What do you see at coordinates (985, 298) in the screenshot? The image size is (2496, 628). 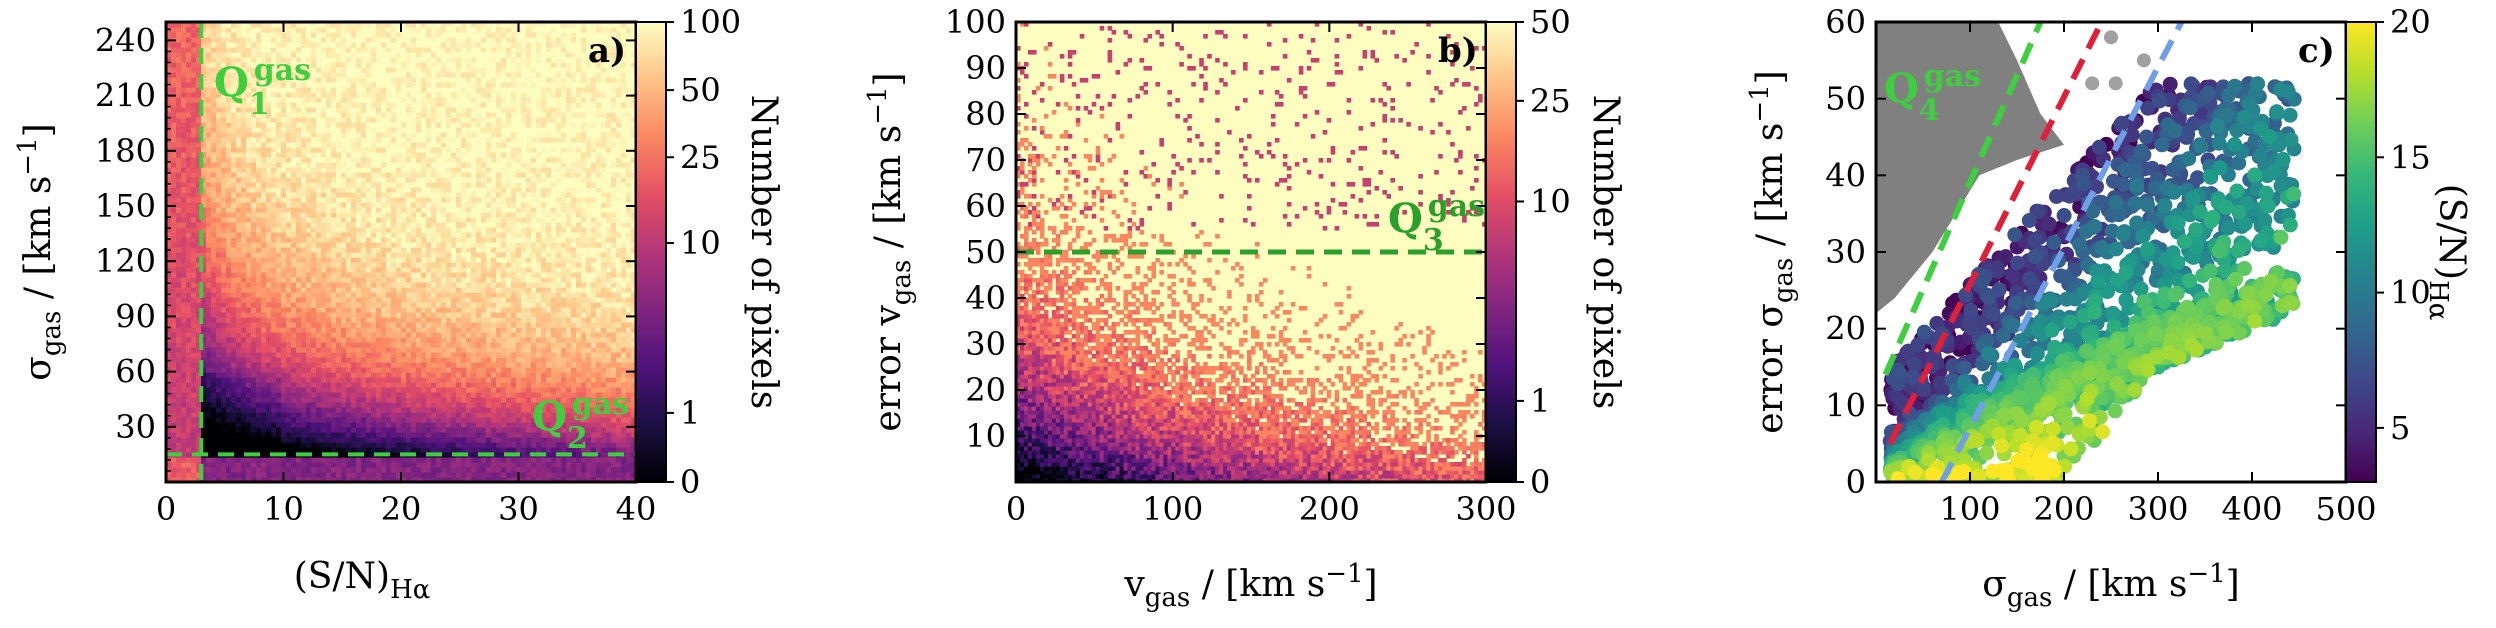 I see `y-tick-label: 40` at bounding box center [985, 298].